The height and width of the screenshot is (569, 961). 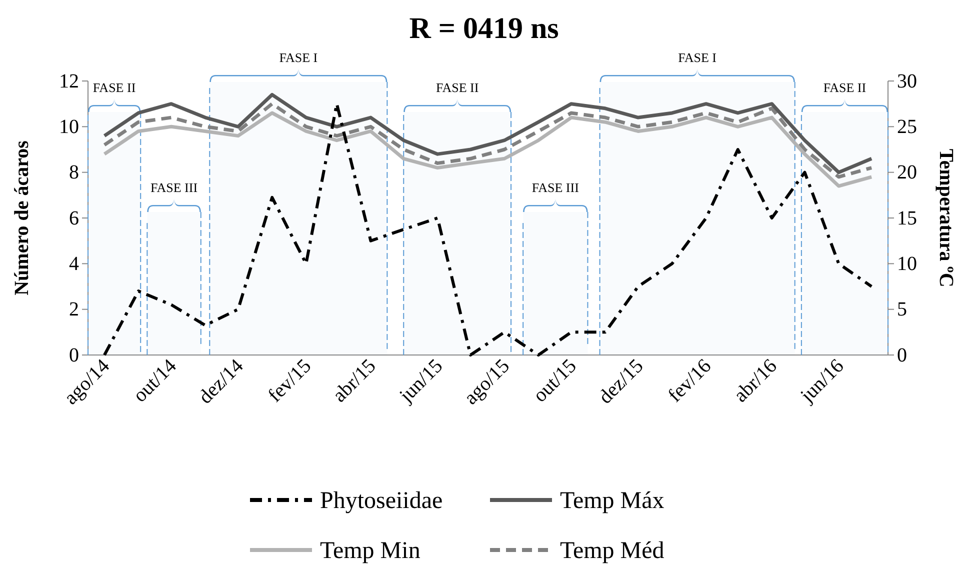 I want to click on y-tick-label: 8, so click(x=74, y=173).